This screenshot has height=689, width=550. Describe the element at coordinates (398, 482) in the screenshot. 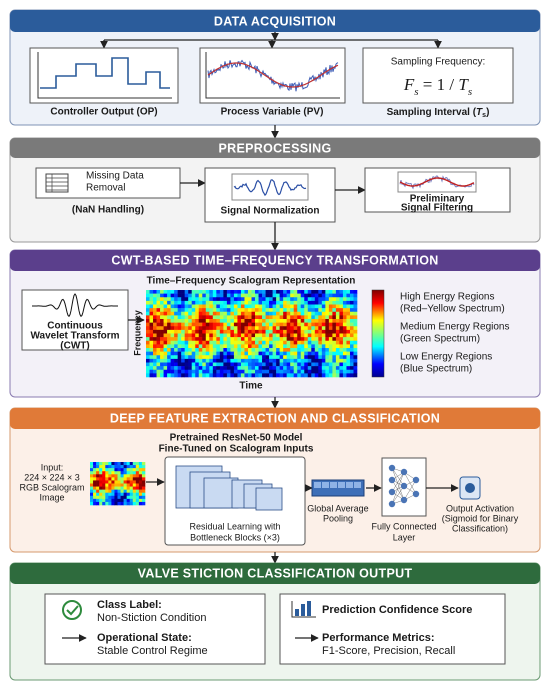

I see `fc-edge` at that location.